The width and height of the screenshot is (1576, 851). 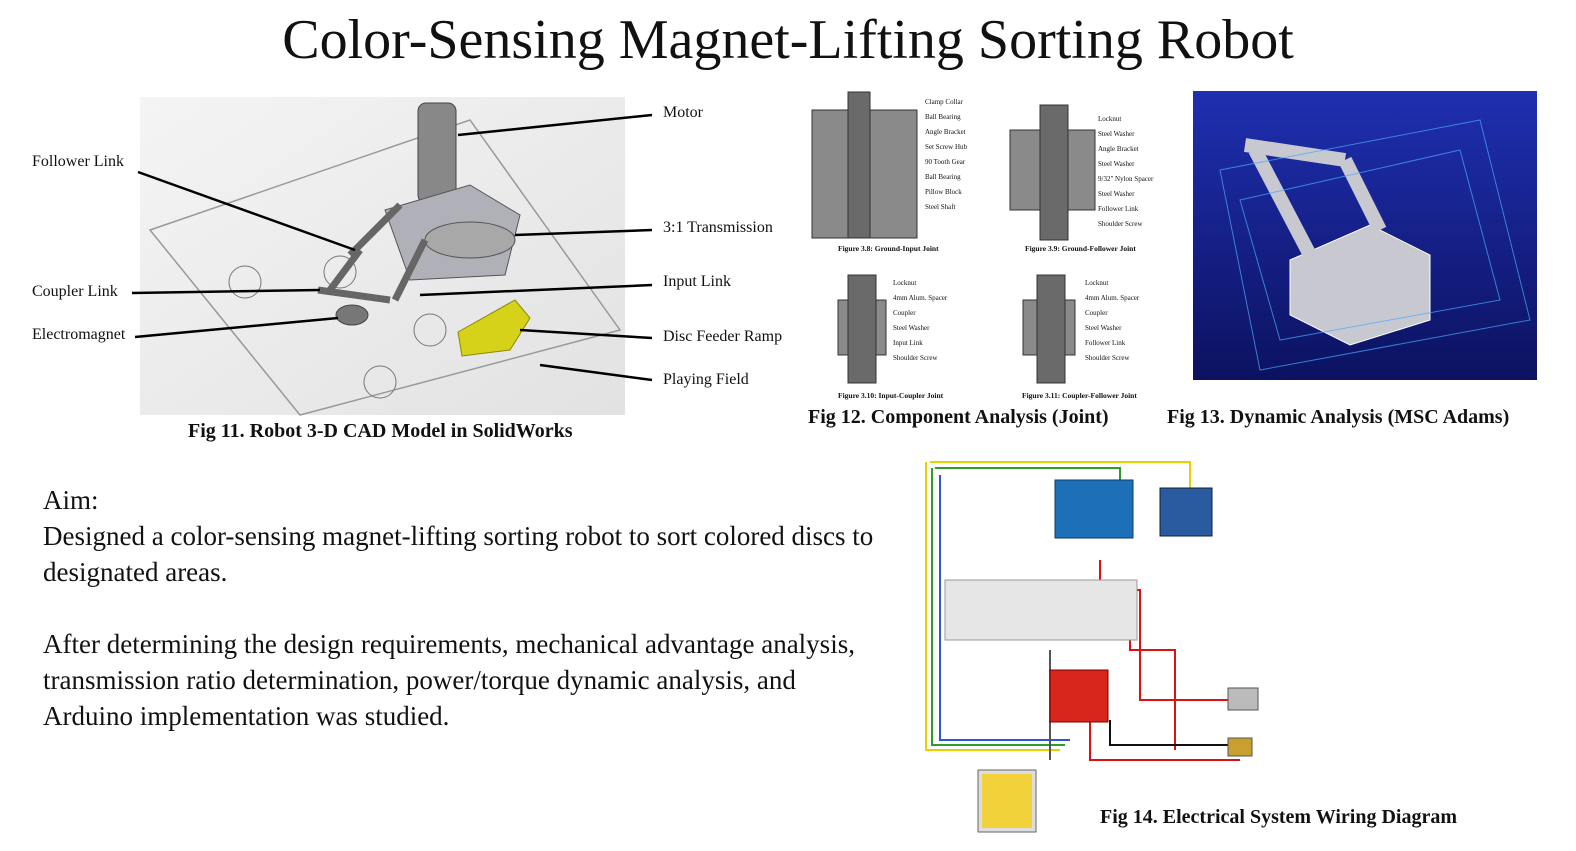 I want to click on callout-label: 3:1 Transmission, so click(x=718, y=227).